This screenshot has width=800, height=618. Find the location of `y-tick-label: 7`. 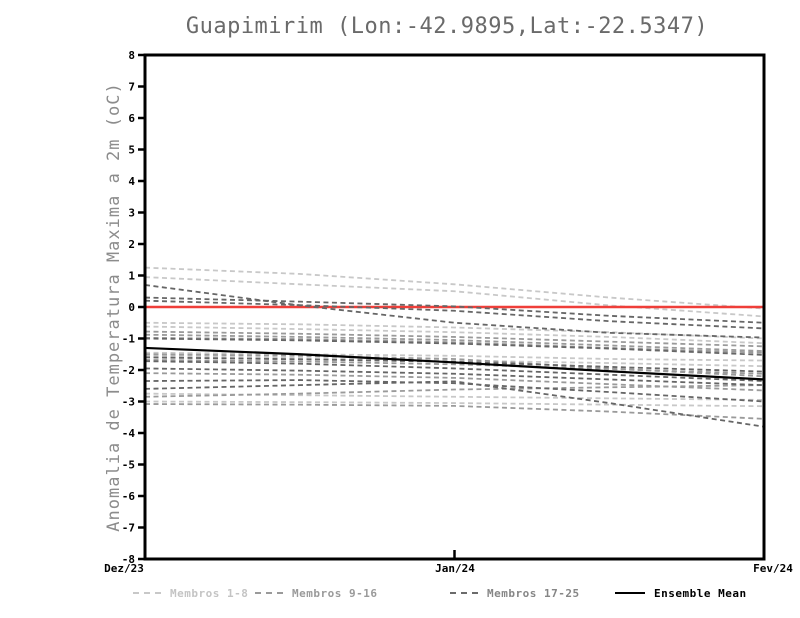

y-tick-label: 7 is located at coordinates (131, 87).